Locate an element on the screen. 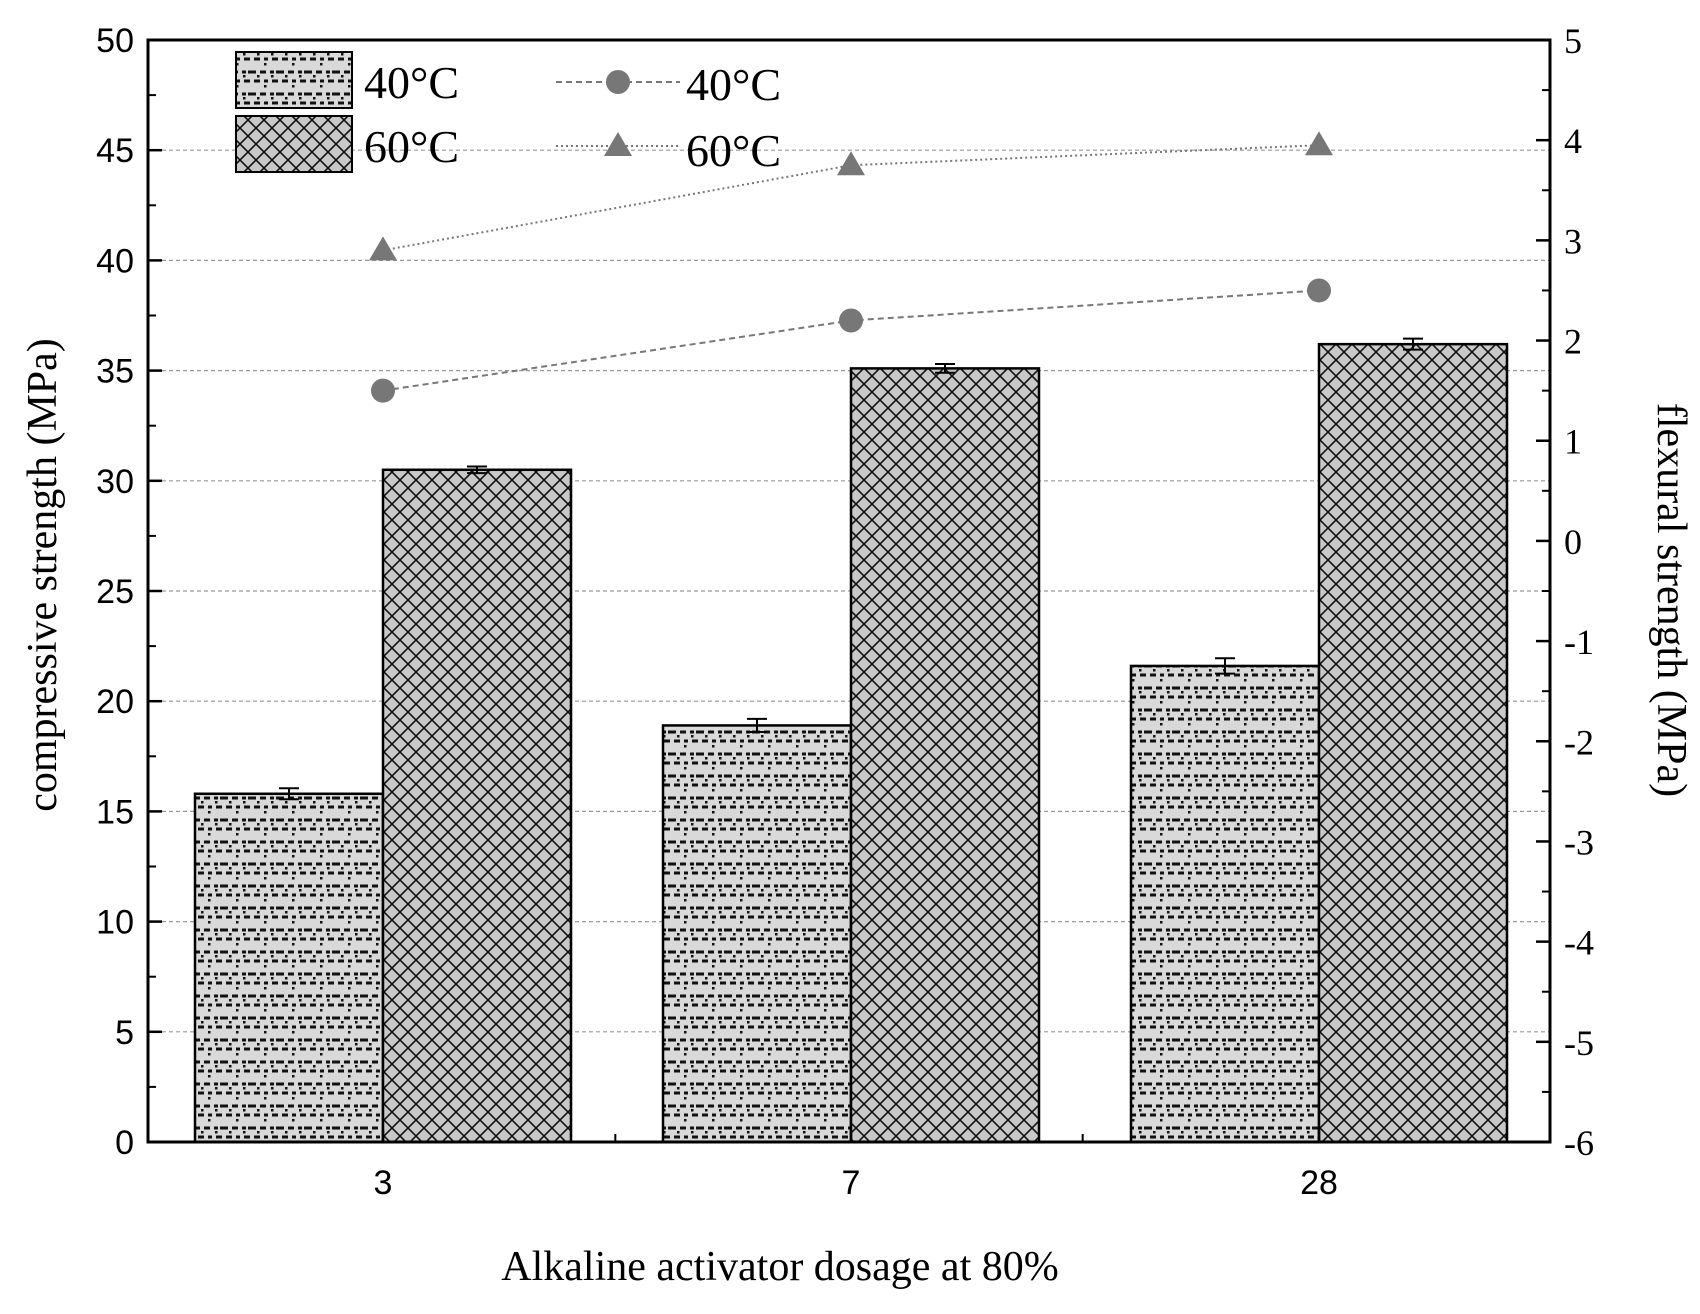 The width and height of the screenshot is (1700, 1314). y-axis-right-title: flexural strength (MPa) is located at coordinates (1671, 600).